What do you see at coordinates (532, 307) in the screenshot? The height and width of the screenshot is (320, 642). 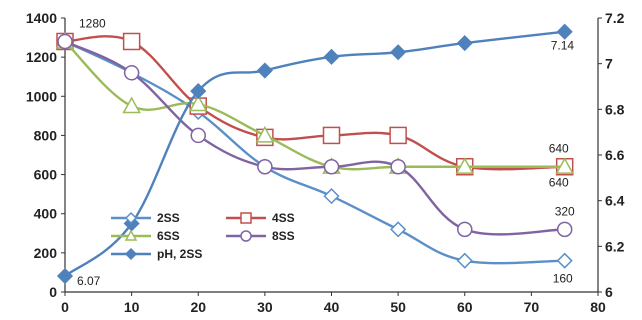 I see `x-tick-label: 70` at bounding box center [532, 307].